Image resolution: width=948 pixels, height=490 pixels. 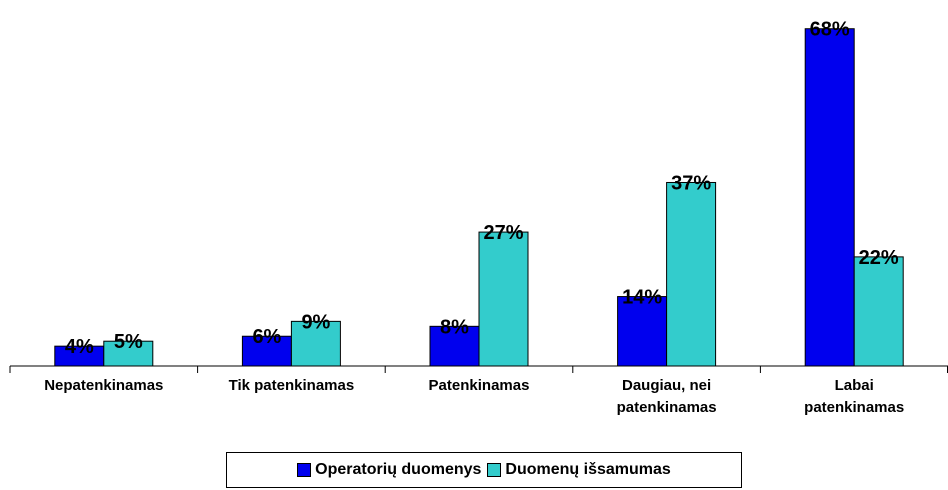 What do you see at coordinates (484, 470) in the screenshot?
I see `legend: Operatorių duomenys Duomenų išsamumas` at bounding box center [484, 470].